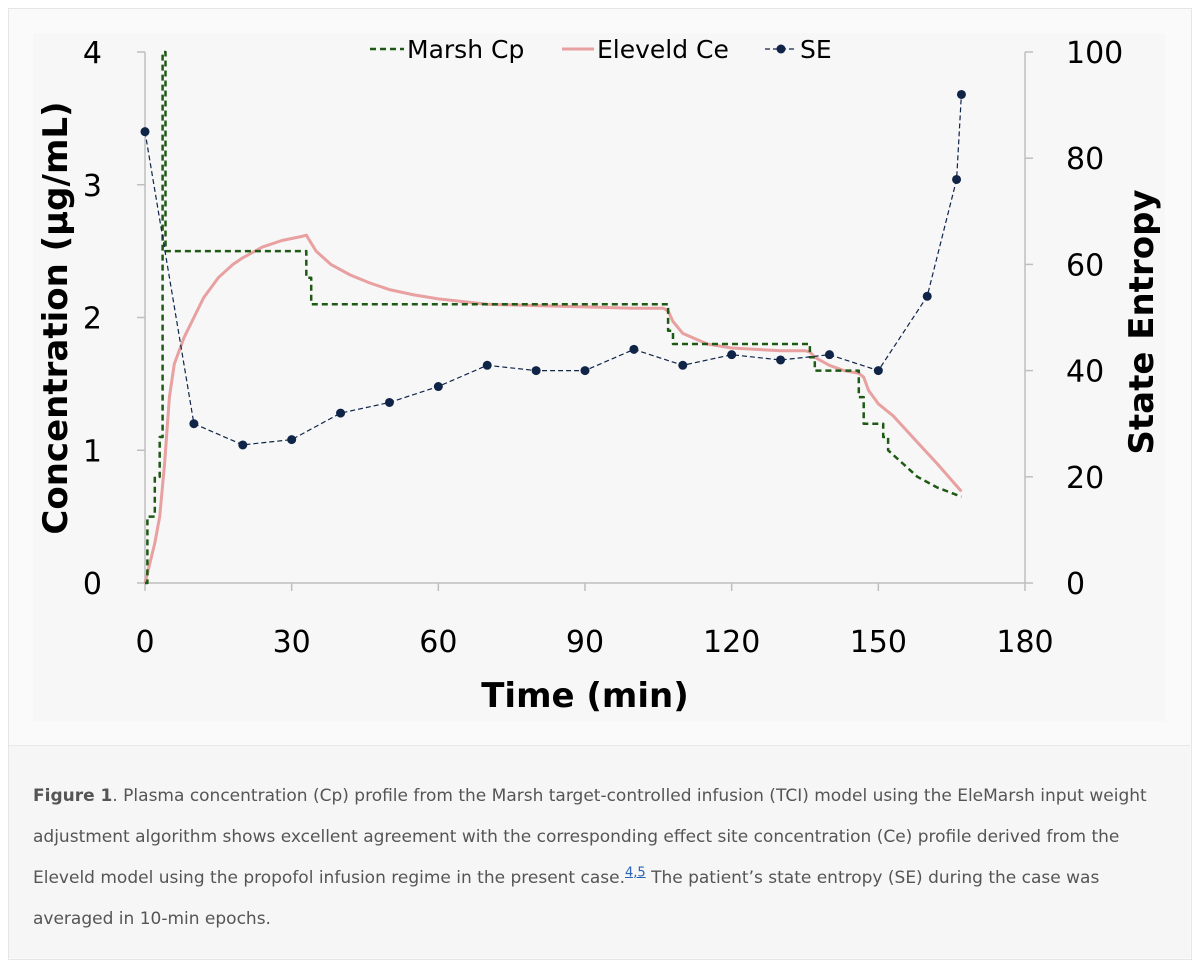 This screenshot has height=968, width=1200. I want to click on x-tick-label: 150, so click(878, 642).